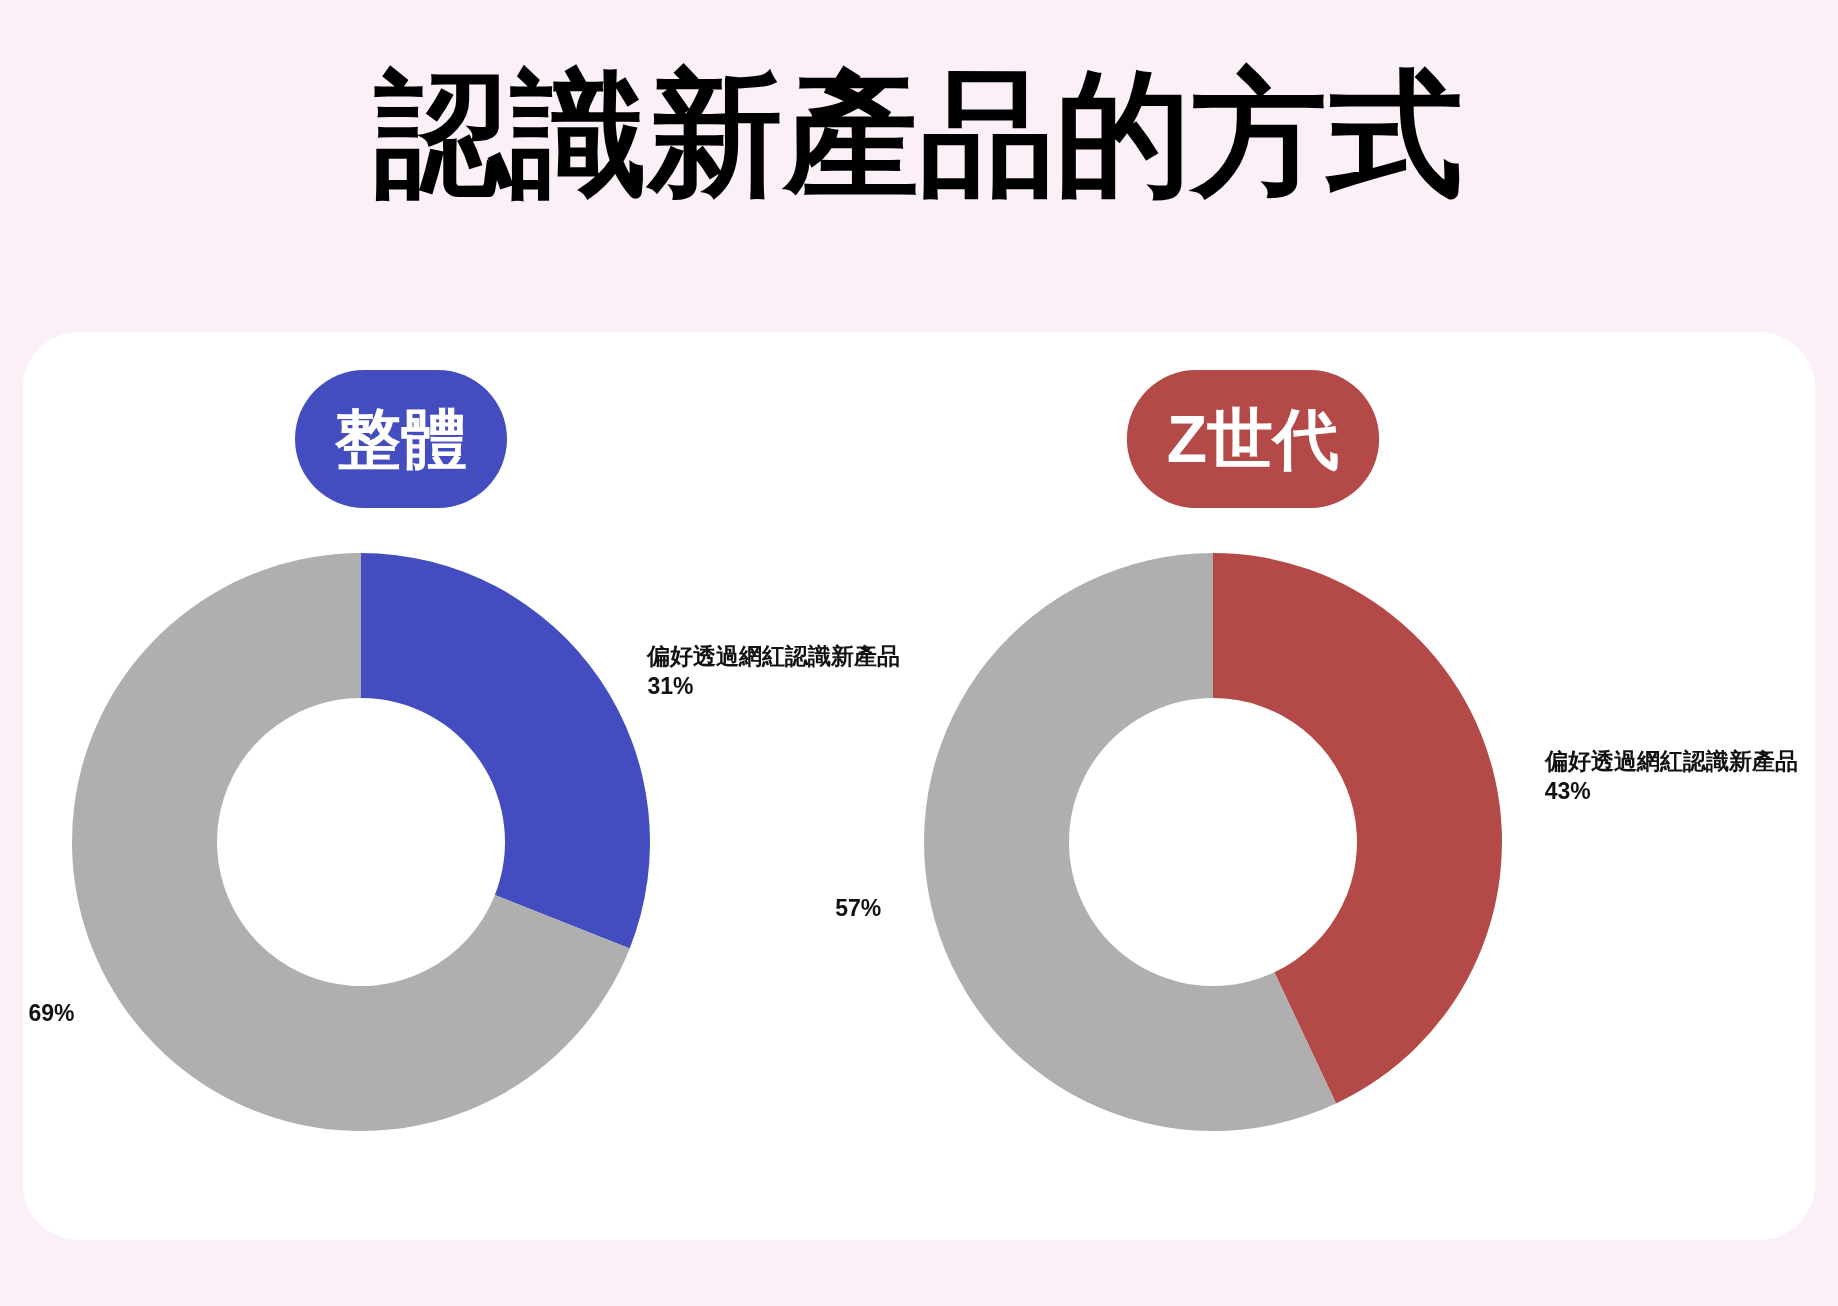 The height and width of the screenshot is (1306, 1838). I want to click on data-label: 69%, so click(51, 1012).